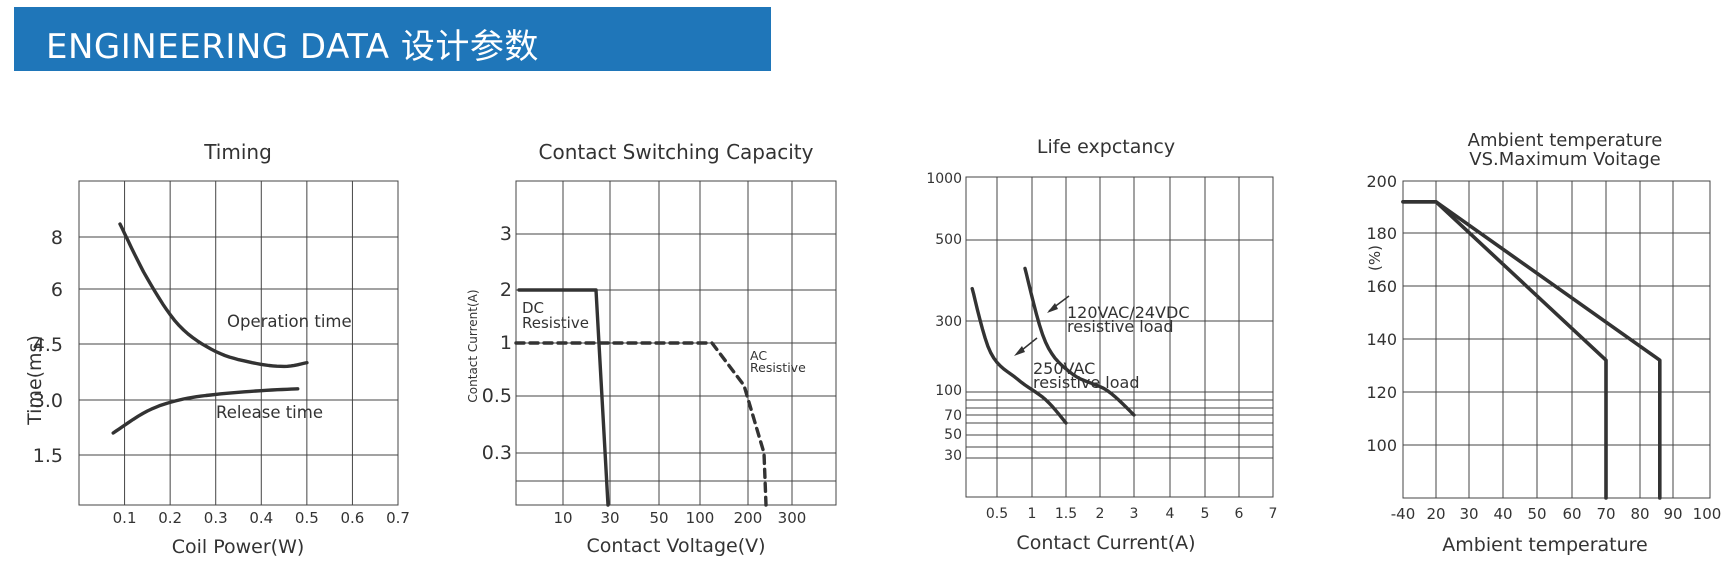 The image size is (1731, 565). Describe the element at coordinates (1205, 514) in the screenshot. I see `life-x-tick-label: 5` at that location.